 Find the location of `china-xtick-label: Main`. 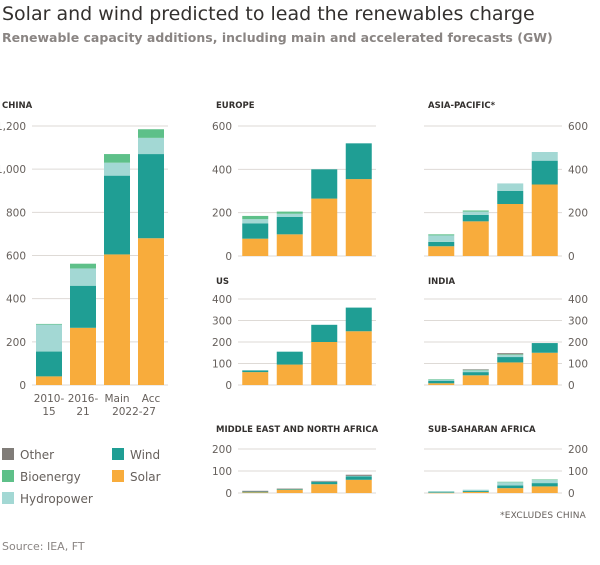

china-xtick-label: Main is located at coordinates (116, 399).